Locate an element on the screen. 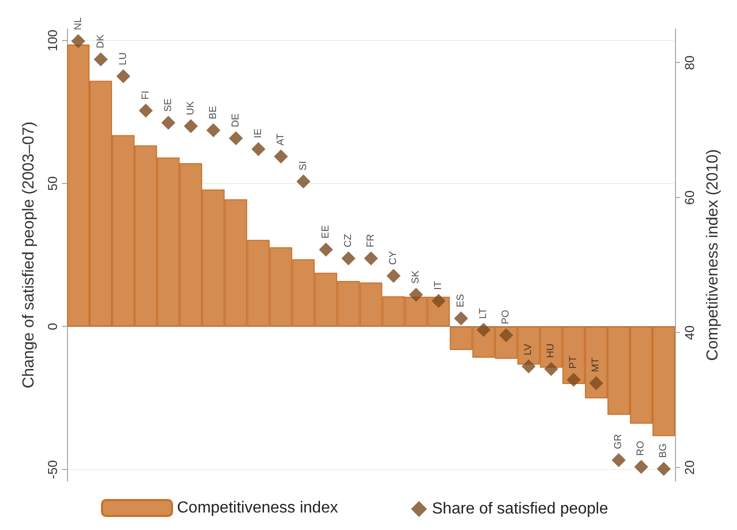 The image size is (737, 530). x-tick-label: RO is located at coordinates (641, 448).